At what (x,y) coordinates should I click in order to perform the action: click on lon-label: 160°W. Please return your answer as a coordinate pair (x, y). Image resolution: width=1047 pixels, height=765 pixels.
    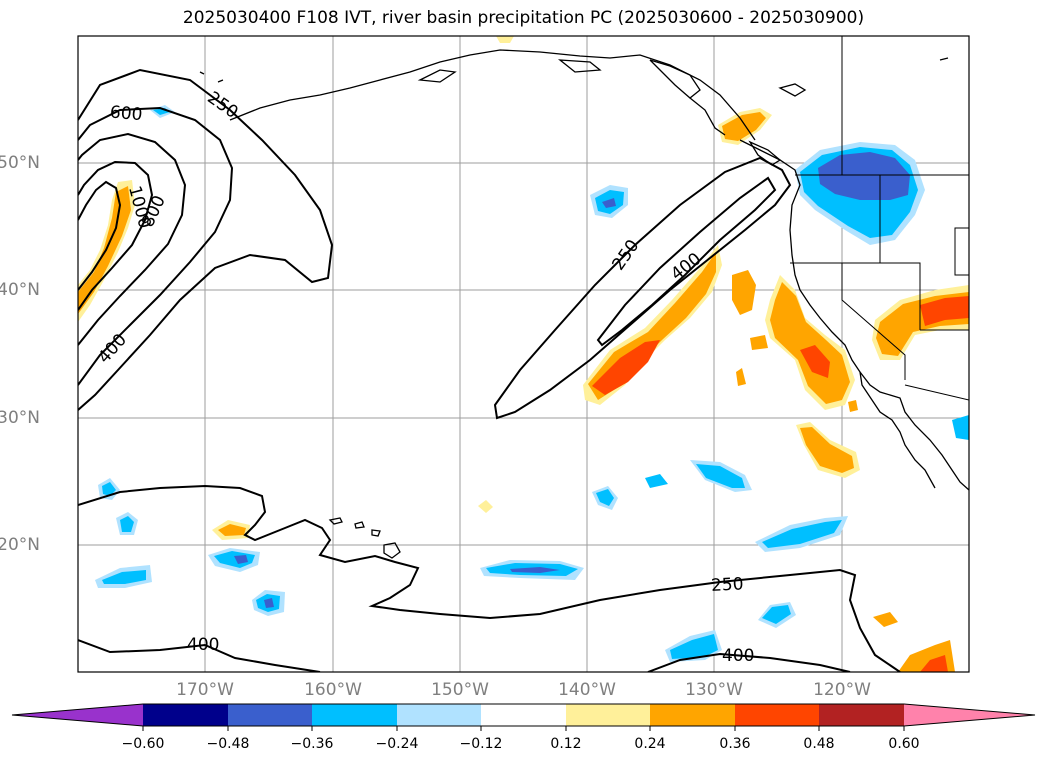
    Looking at the image, I should click on (333, 690).